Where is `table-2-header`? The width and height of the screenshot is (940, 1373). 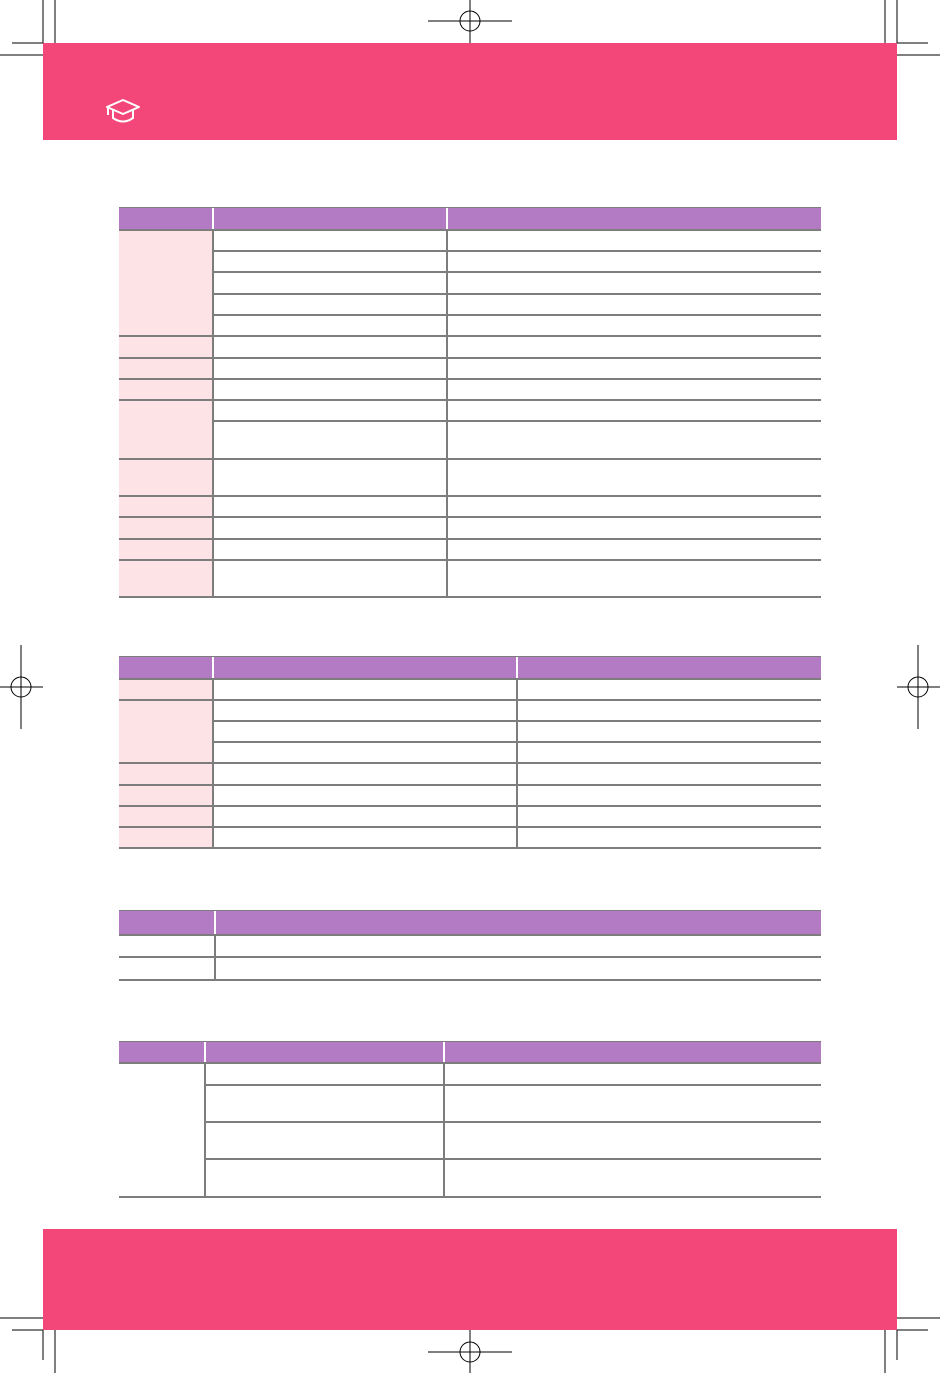
table-2-header is located at coordinates (470, 668).